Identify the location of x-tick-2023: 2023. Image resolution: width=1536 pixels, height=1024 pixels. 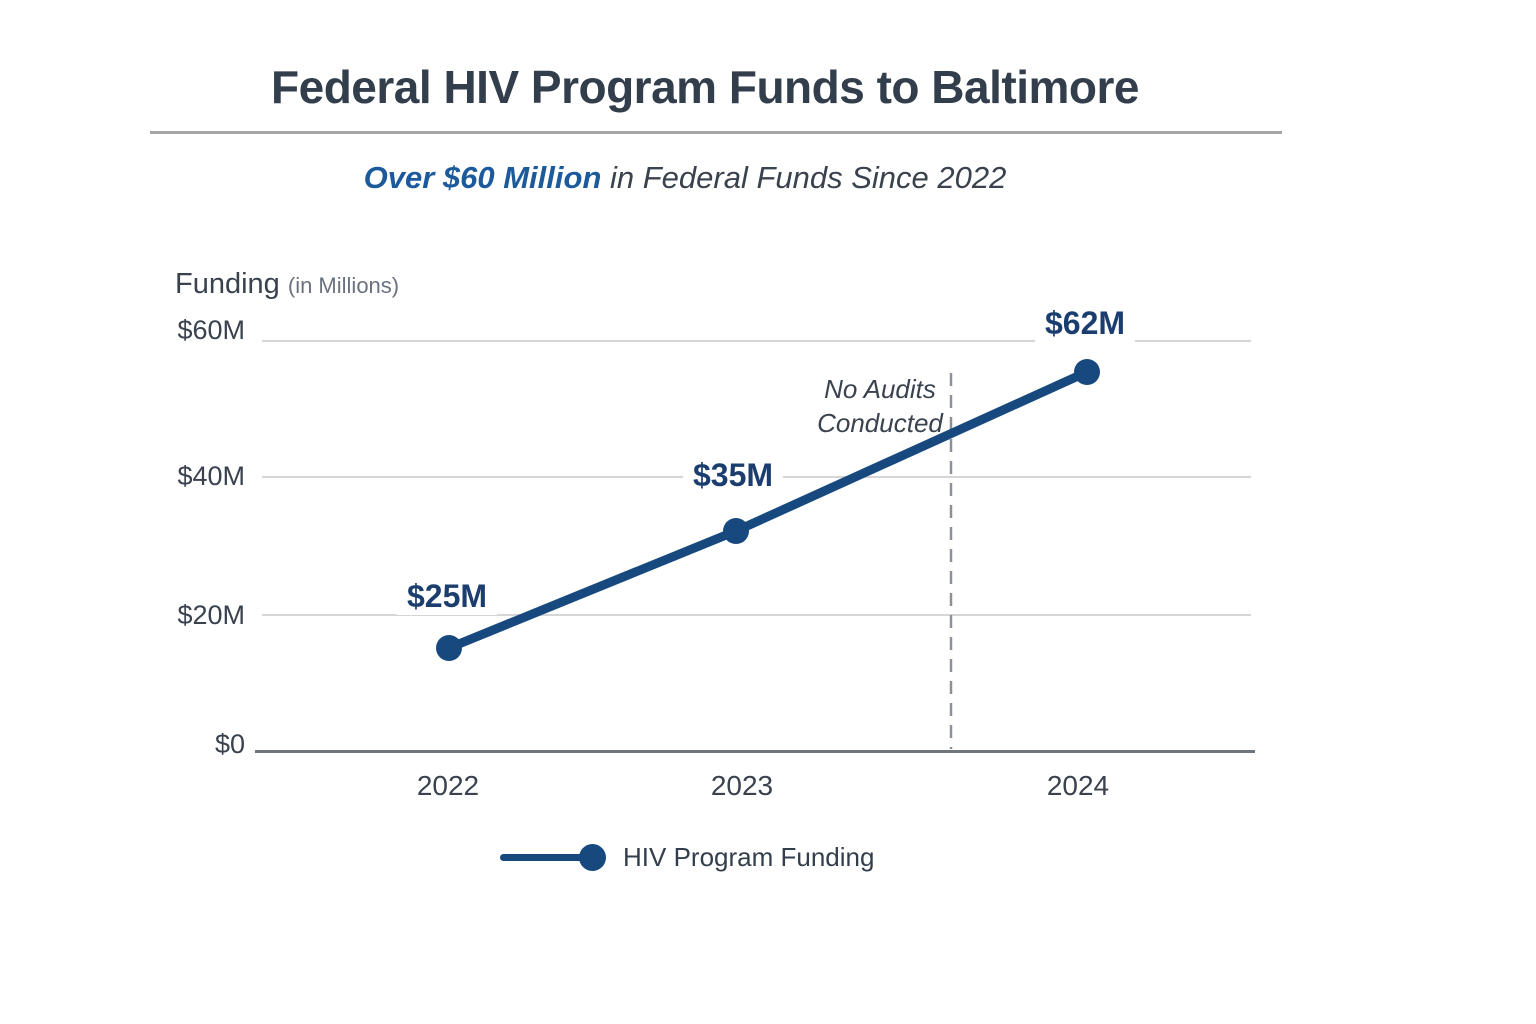
(742, 785).